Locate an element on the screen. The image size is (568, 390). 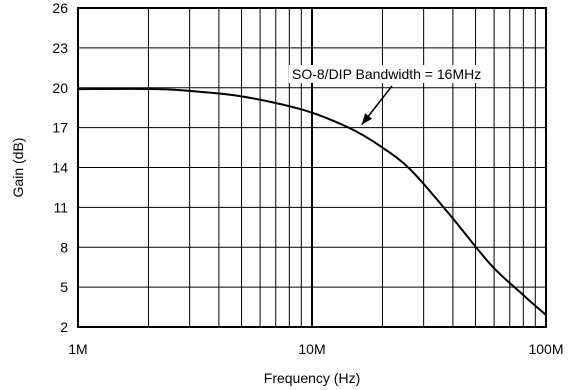
y-axis-title: Gain (dB) is located at coordinates (18, 168).